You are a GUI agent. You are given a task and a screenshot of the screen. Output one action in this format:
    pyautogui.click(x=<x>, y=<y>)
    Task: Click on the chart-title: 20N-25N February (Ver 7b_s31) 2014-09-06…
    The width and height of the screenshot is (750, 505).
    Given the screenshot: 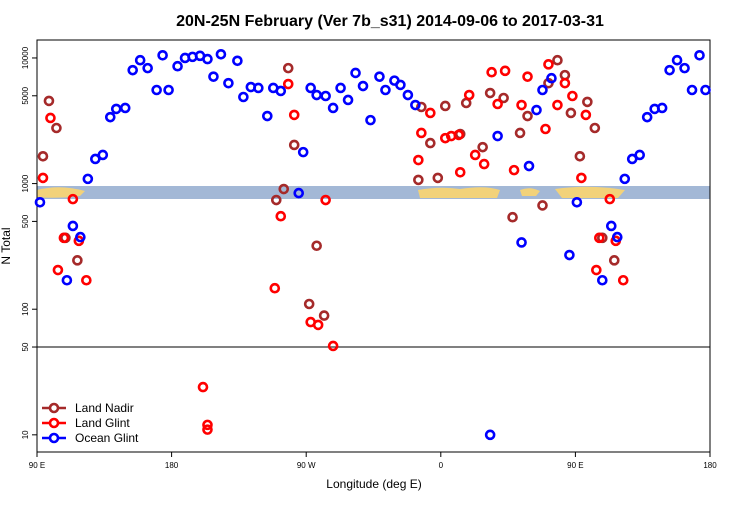 What is the action you would take?
    pyautogui.click(x=390, y=21)
    